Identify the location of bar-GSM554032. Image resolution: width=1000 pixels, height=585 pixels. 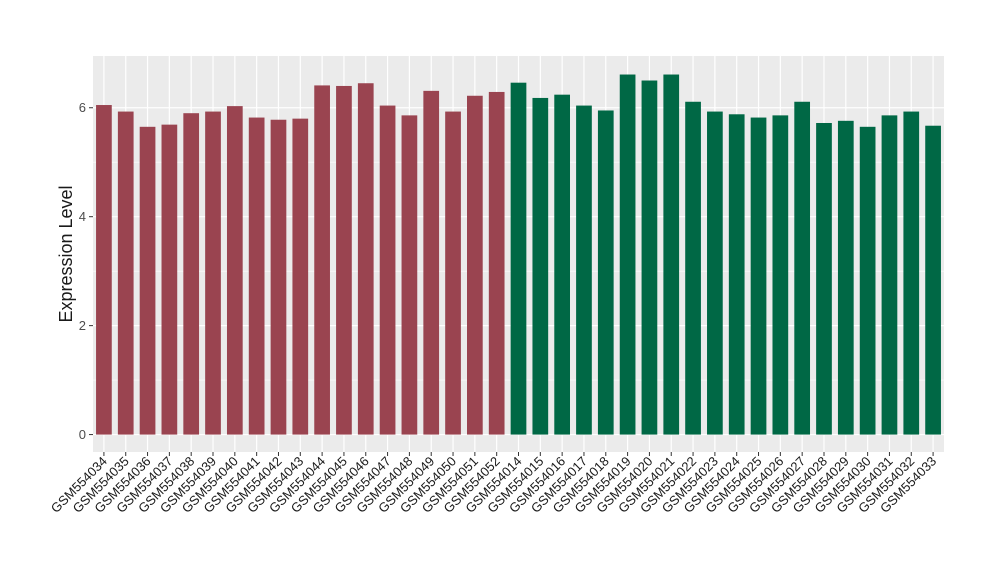
(911, 273).